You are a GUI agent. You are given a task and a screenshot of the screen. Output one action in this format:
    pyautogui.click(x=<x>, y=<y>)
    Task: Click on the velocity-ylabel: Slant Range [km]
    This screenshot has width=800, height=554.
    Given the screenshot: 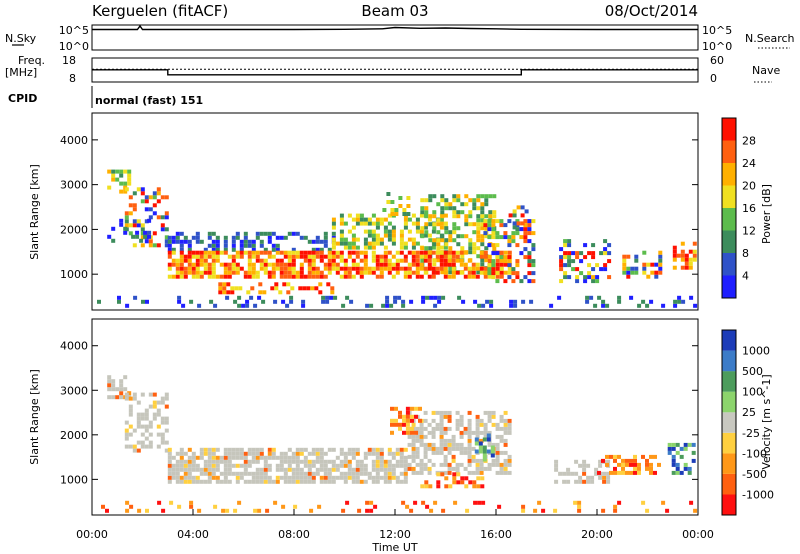 What is the action you would take?
    pyautogui.click(x=34, y=417)
    